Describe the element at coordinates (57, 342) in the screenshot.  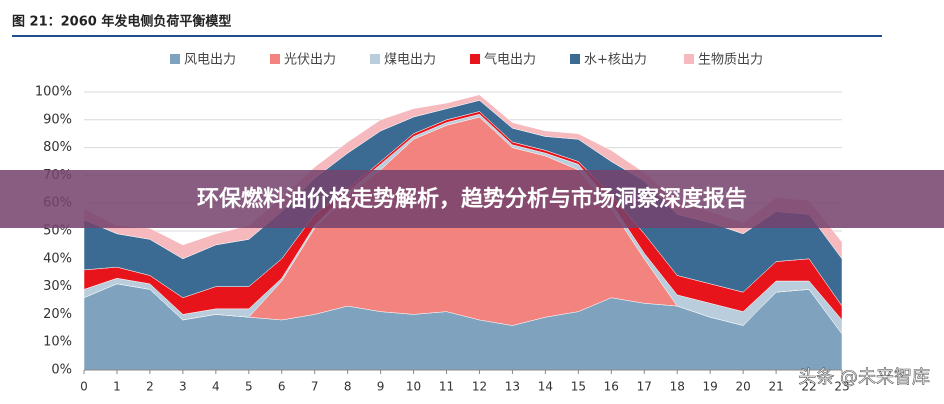
I see `y-tick-label: 10%` at that location.